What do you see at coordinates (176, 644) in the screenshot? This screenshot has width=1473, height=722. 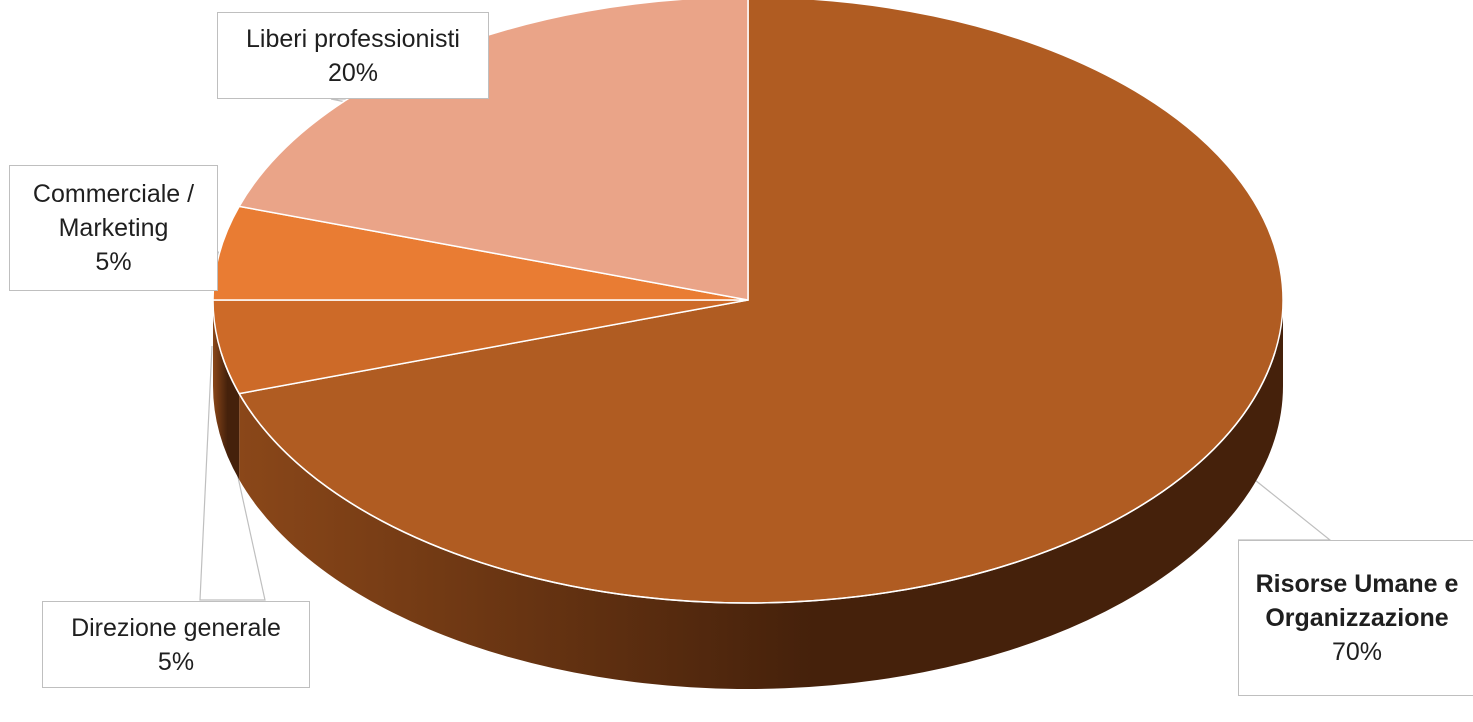 I see `data-label-direzione-generale: Direzione generale 5%` at bounding box center [176, 644].